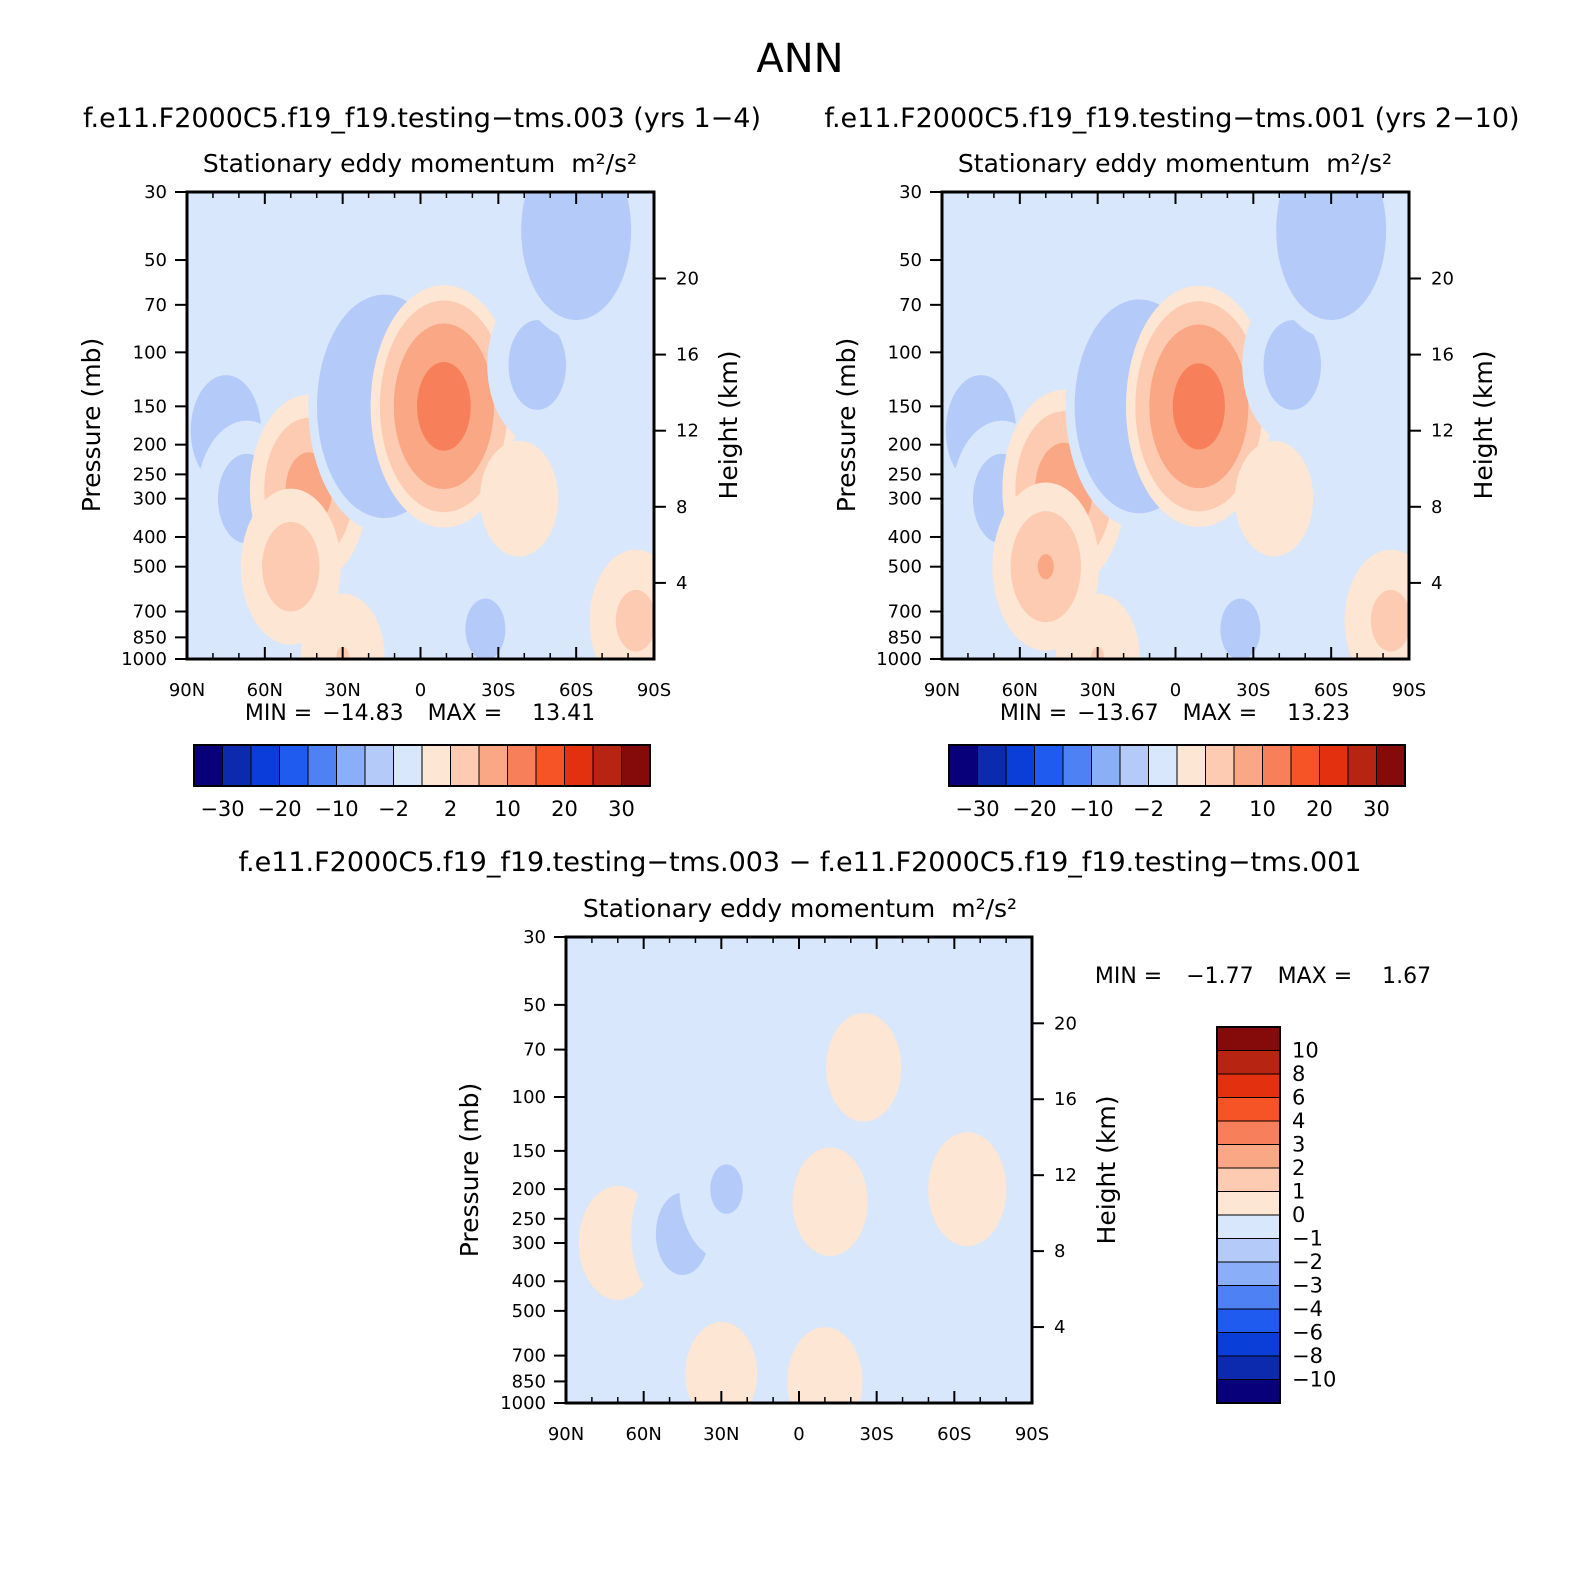 The image size is (1592, 1588). What do you see at coordinates (1376, 809) in the screenshot?
I see `colorbar-label: 30` at bounding box center [1376, 809].